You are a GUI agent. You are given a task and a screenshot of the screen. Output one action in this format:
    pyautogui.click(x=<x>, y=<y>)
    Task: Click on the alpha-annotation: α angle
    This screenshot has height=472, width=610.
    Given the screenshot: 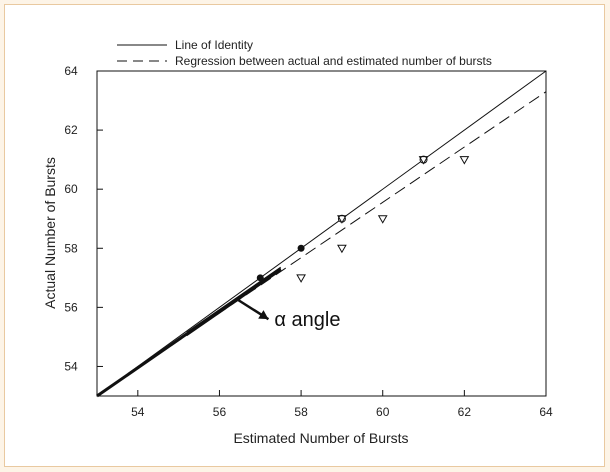 What is the action you would take?
    pyautogui.click(x=287, y=314)
    